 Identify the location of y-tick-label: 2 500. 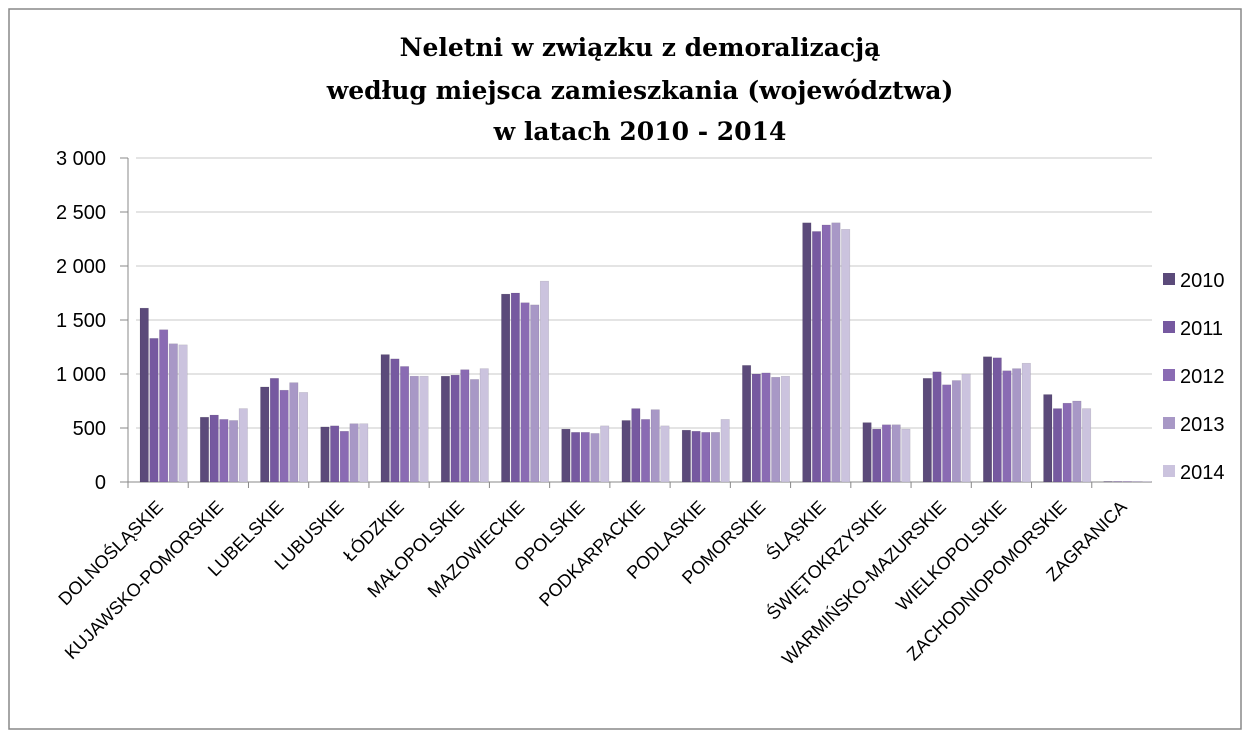
(81, 213).